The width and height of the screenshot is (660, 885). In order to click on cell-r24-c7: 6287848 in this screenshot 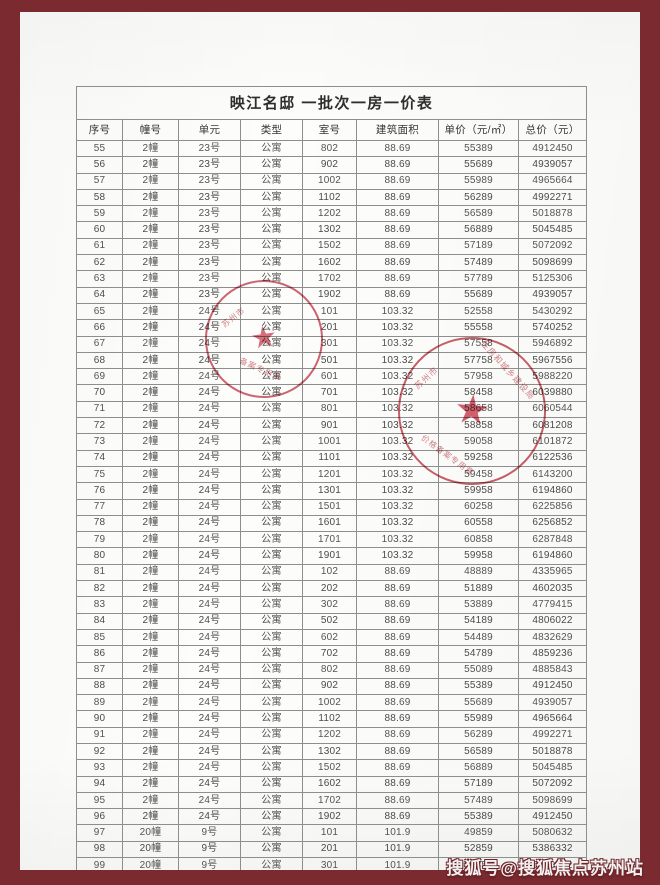, I will do `click(552, 540)`.